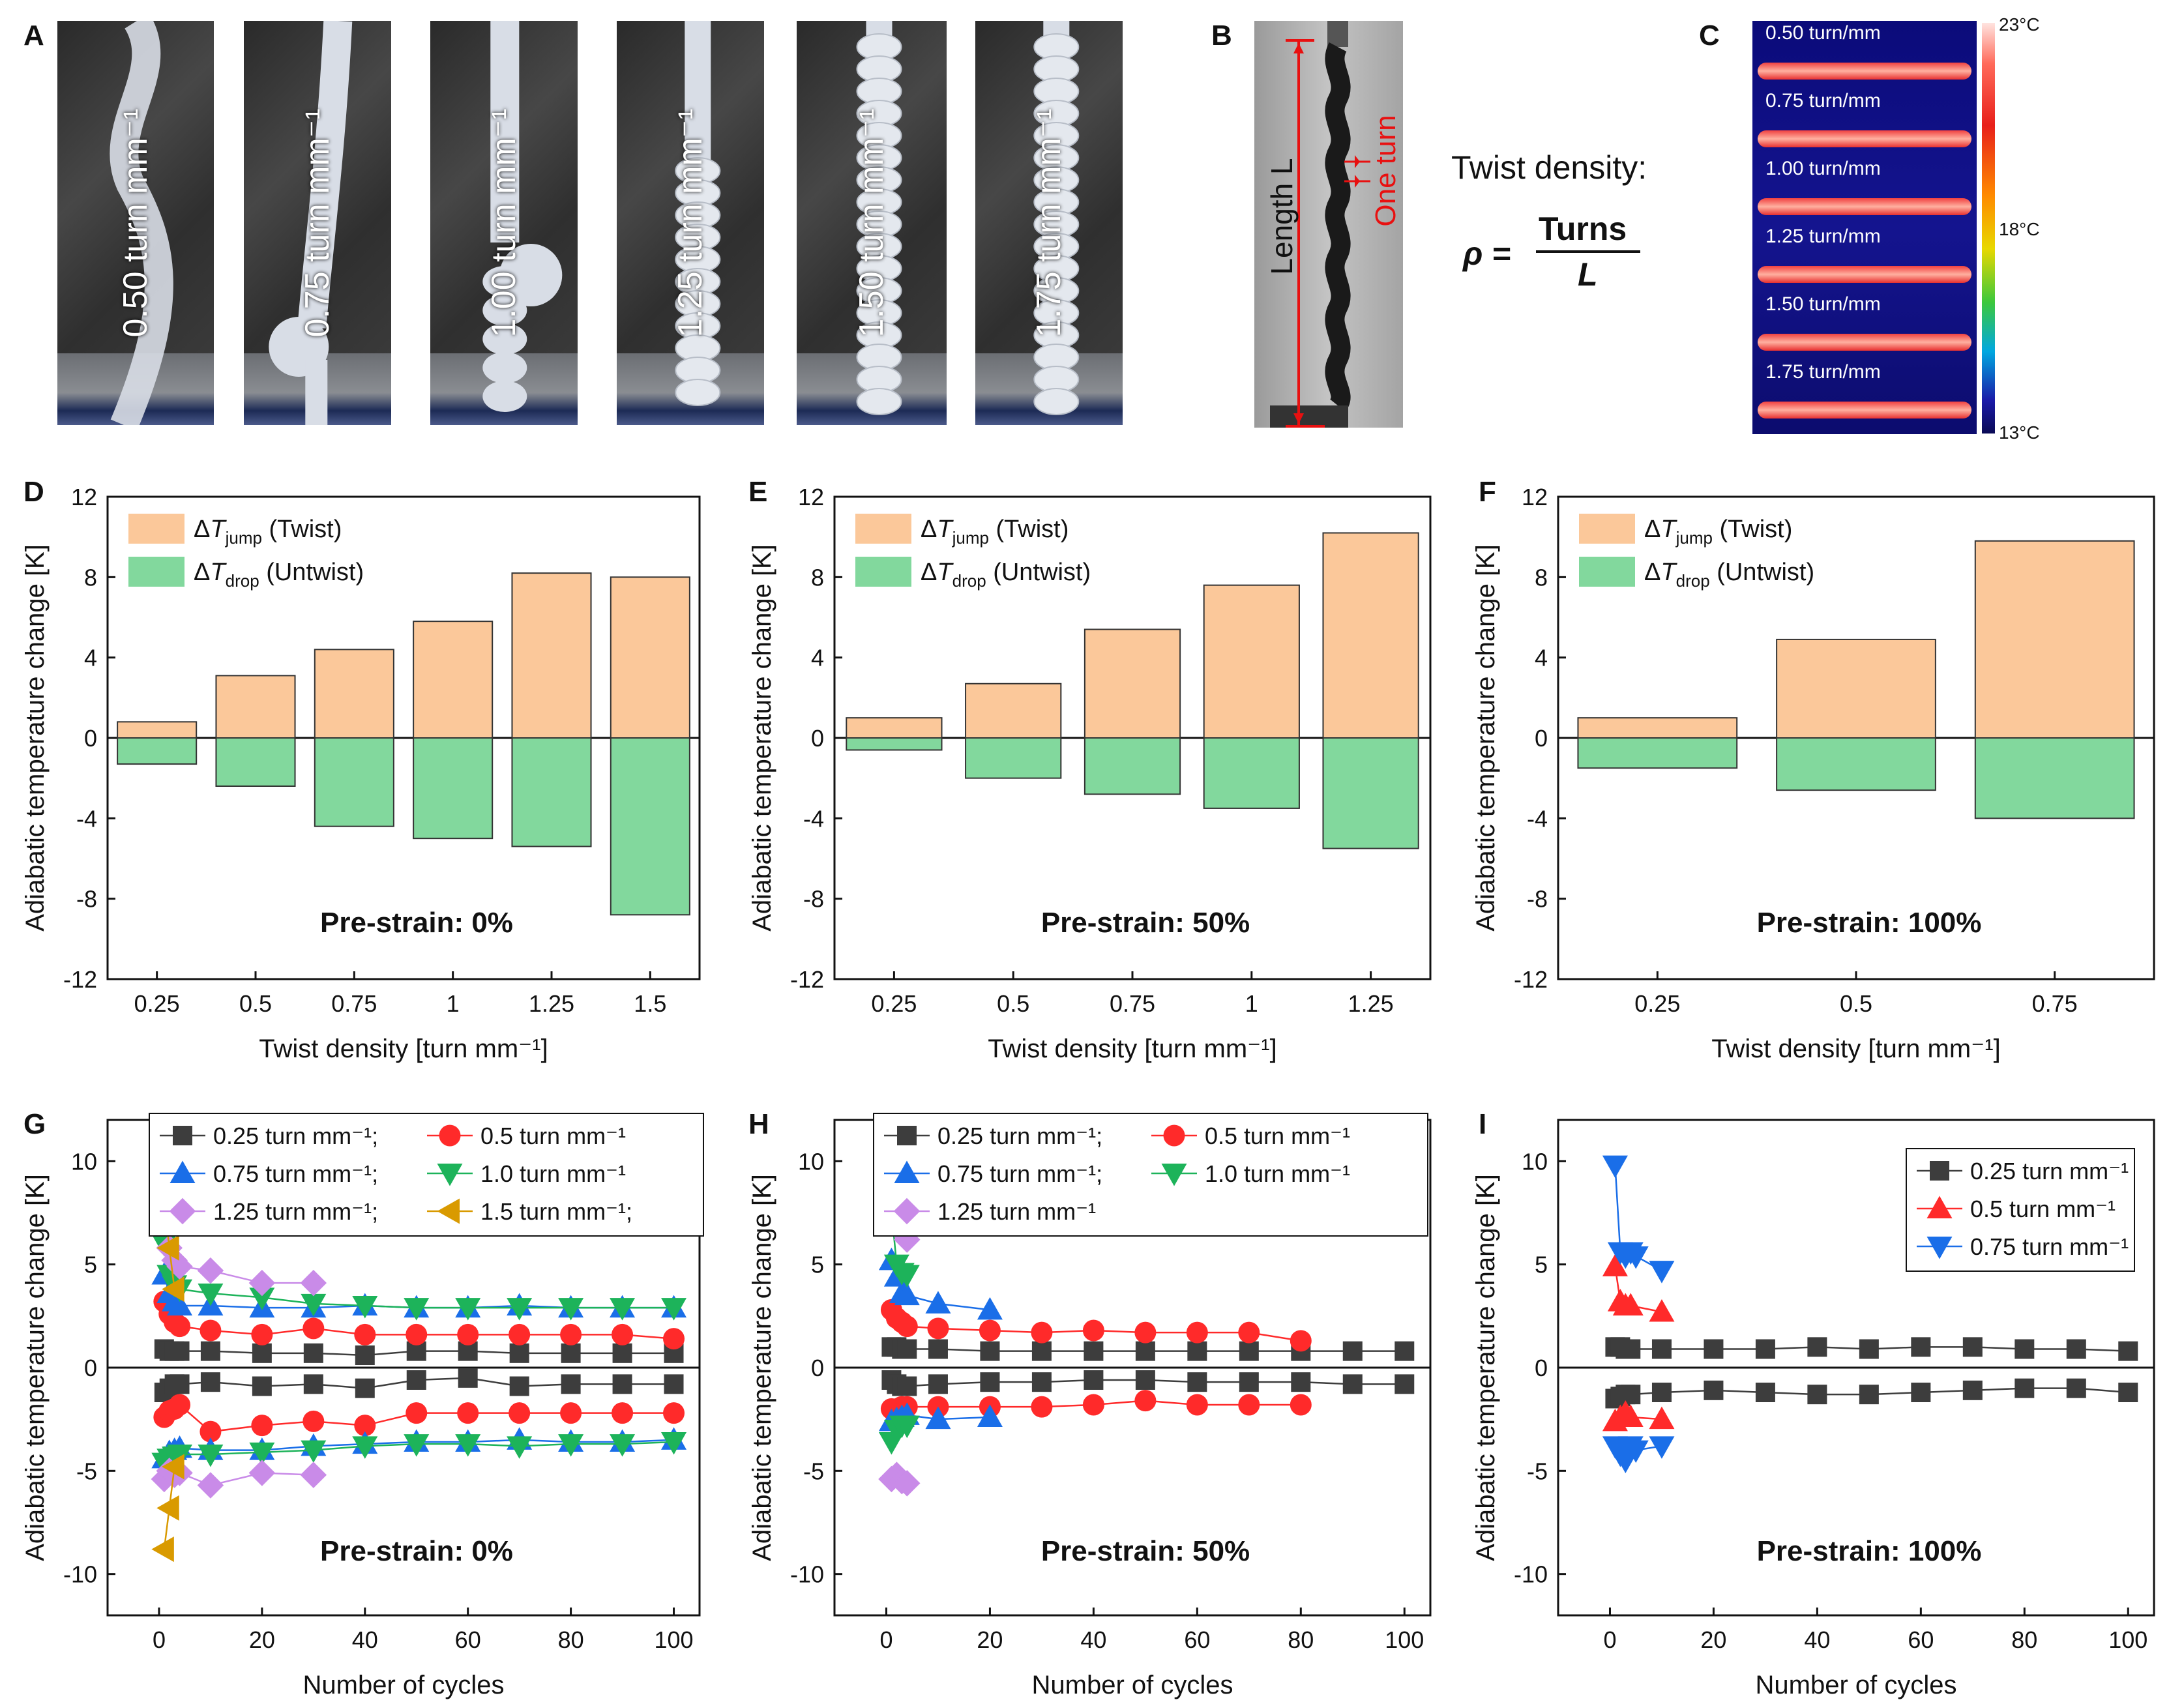 The height and width of the screenshot is (1704, 2184). I want to click on thermal-row-label: 0.50 turn/mm, so click(1823, 33).